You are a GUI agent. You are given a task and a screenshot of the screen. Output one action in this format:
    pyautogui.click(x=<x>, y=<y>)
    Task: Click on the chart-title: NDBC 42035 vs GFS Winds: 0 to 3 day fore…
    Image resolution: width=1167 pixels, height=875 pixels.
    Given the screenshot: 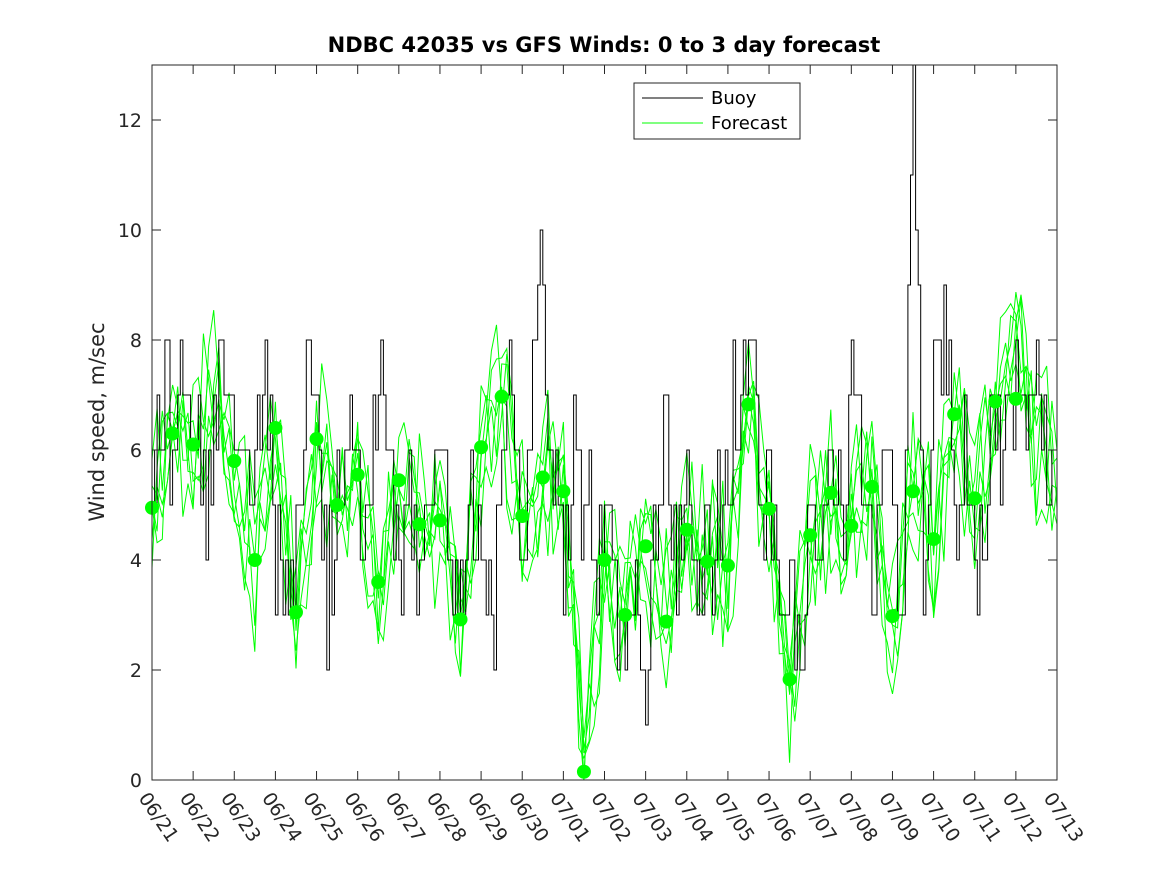 What is the action you would take?
    pyautogui.click(x=604, y=45)
    